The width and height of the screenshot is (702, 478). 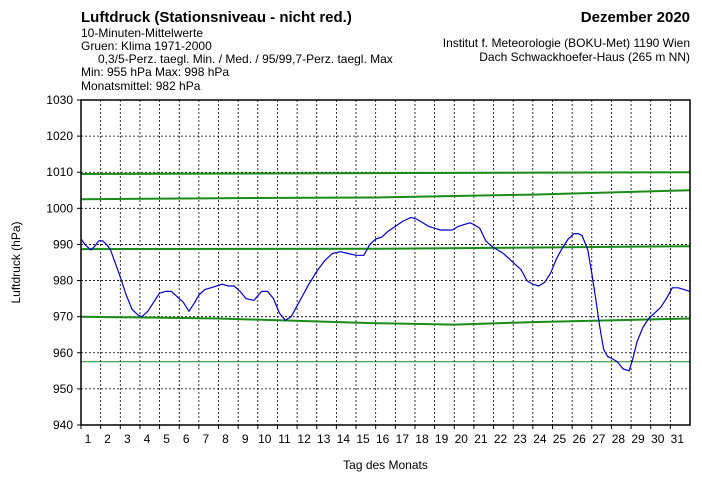 I want to click on monthly-mean-text: Monatsmittel: 982 hPa, so click(x=141, y=86).